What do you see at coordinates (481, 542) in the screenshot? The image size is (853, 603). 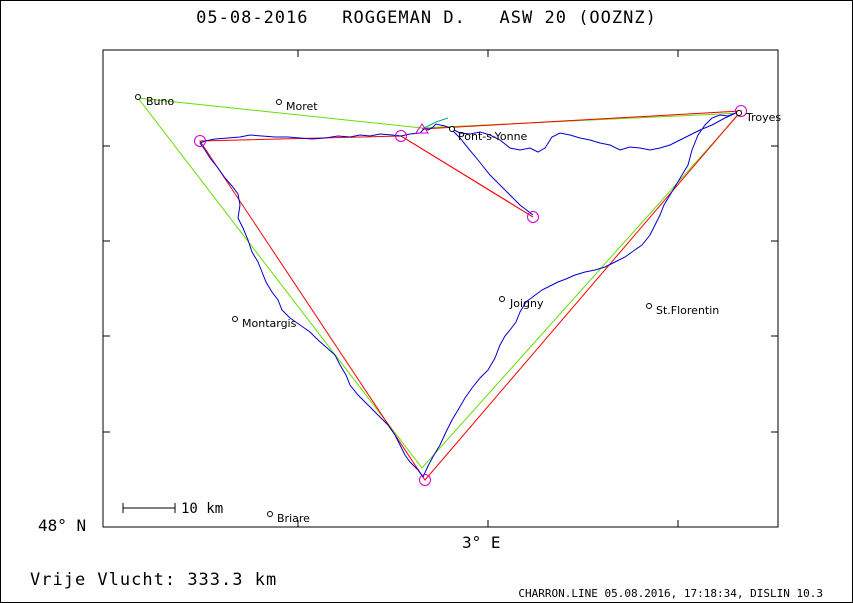 I see `longitude-label: 3° E` at bounding box center [481, 542].